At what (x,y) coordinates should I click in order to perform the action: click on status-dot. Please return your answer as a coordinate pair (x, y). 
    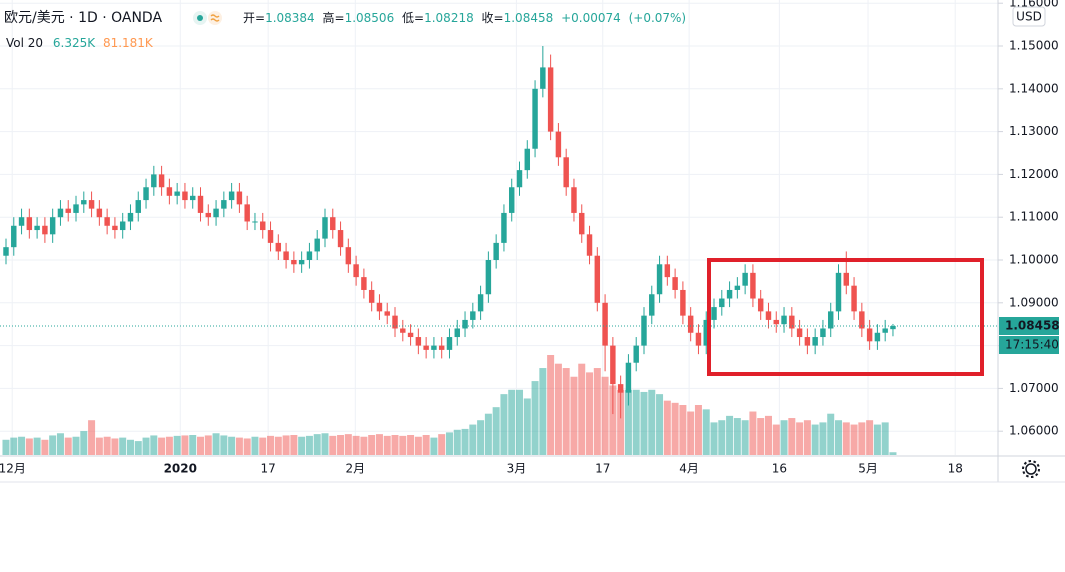
    Looking at the image, I should click on (200, 18).